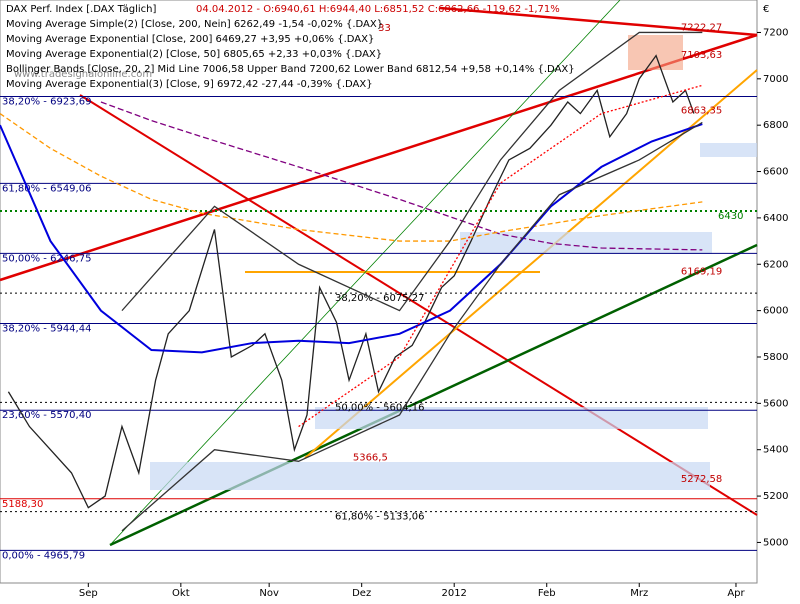  What do you see at coordinates (81, 9) in the screenshot?
I see `chart-title: DAX Perf. Index [.DAX Täglich]` at bounding box center [81, 9].